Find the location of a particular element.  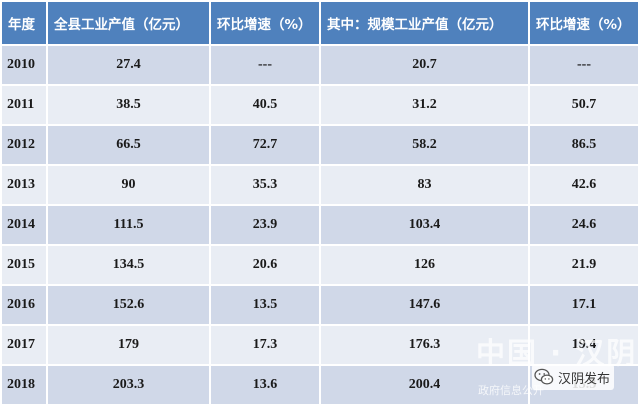

cell-scale-growth: 24.6 is located at coordinates (583, 225).